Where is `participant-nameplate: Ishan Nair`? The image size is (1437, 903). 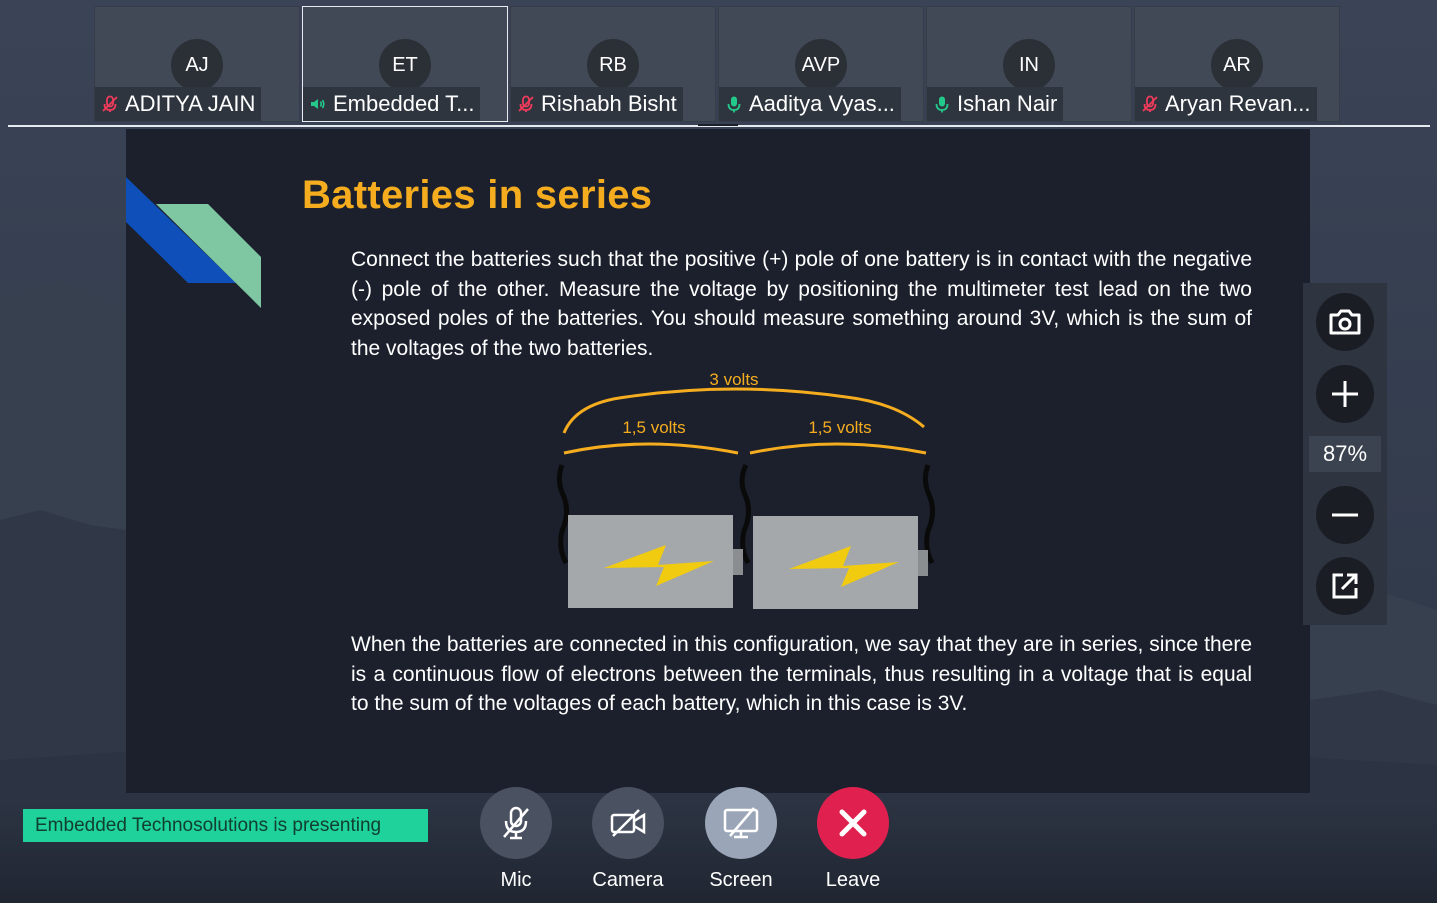 participant-nameplate: Ishan Nair is located at coordinates (995, 104).